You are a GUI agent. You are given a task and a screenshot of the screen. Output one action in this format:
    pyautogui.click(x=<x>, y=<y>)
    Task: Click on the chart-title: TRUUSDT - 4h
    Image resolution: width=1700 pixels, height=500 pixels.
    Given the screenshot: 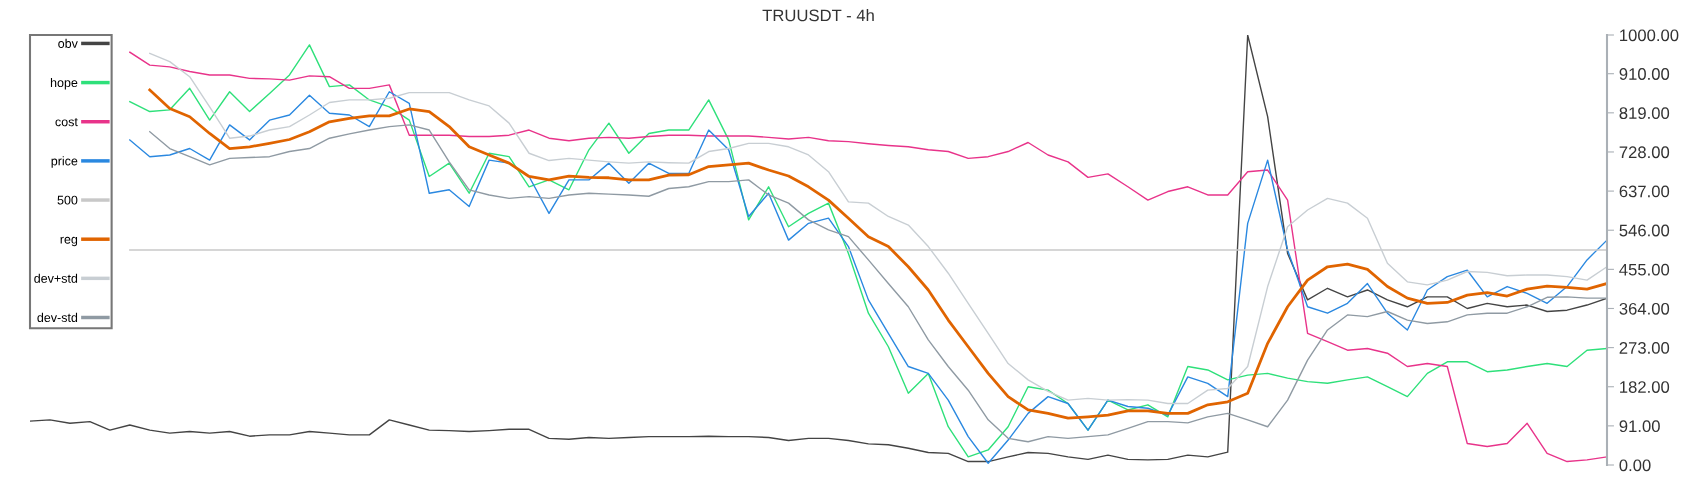 What is the action you would take?
    pyautogui.click(x=818, y=15)
    